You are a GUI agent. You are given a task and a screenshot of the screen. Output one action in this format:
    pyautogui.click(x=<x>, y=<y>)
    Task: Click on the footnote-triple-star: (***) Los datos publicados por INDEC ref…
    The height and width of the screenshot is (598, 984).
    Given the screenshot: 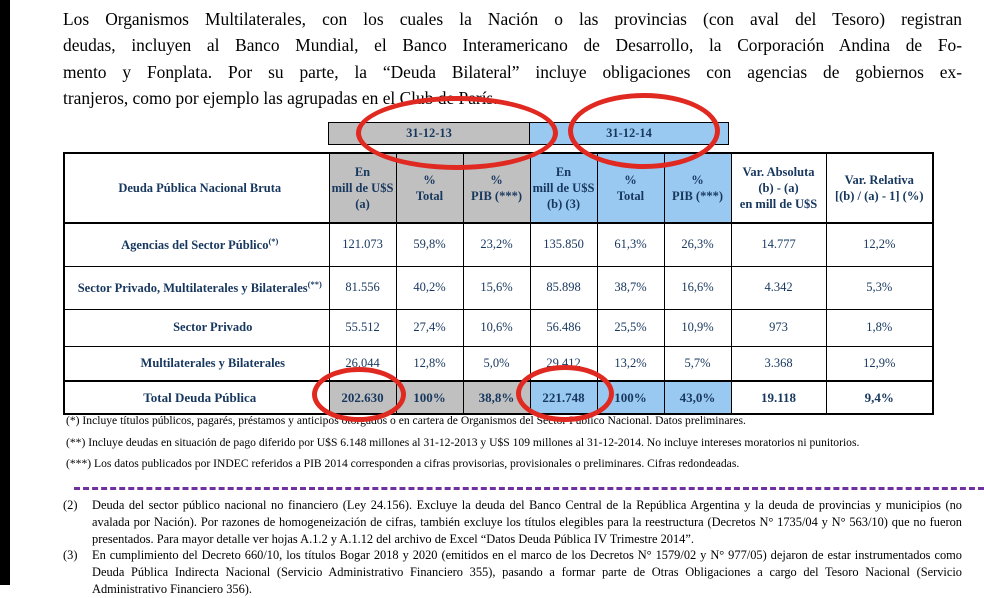 What is the action you would take?
    pyautogui.click(x=403, y=463)
    